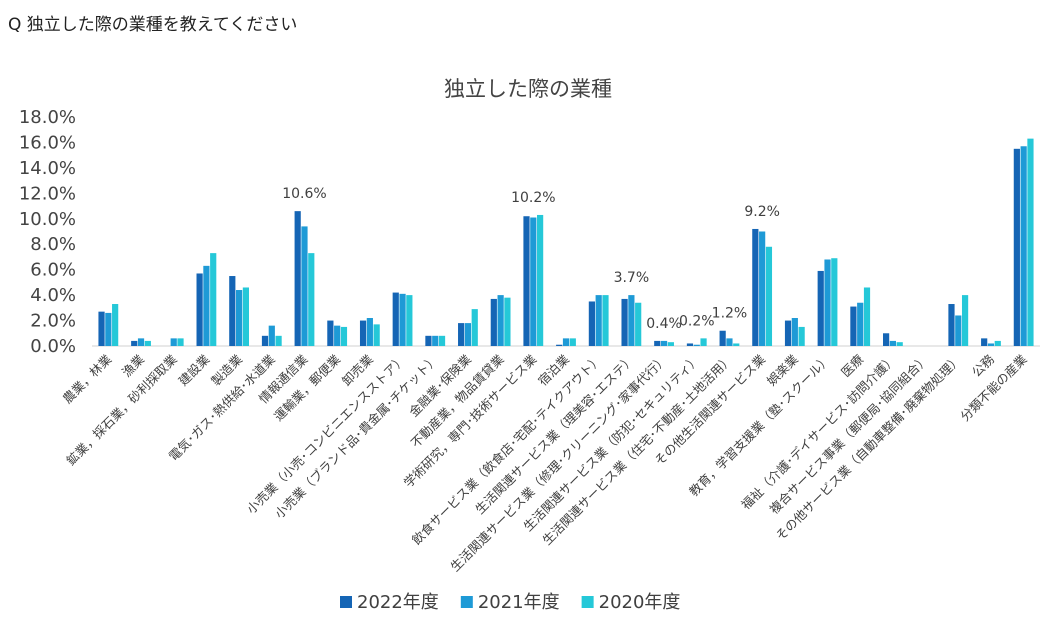 The image size is (1047, 630). I want to click on y-tick-label: 6.0%, so click(53, 270).